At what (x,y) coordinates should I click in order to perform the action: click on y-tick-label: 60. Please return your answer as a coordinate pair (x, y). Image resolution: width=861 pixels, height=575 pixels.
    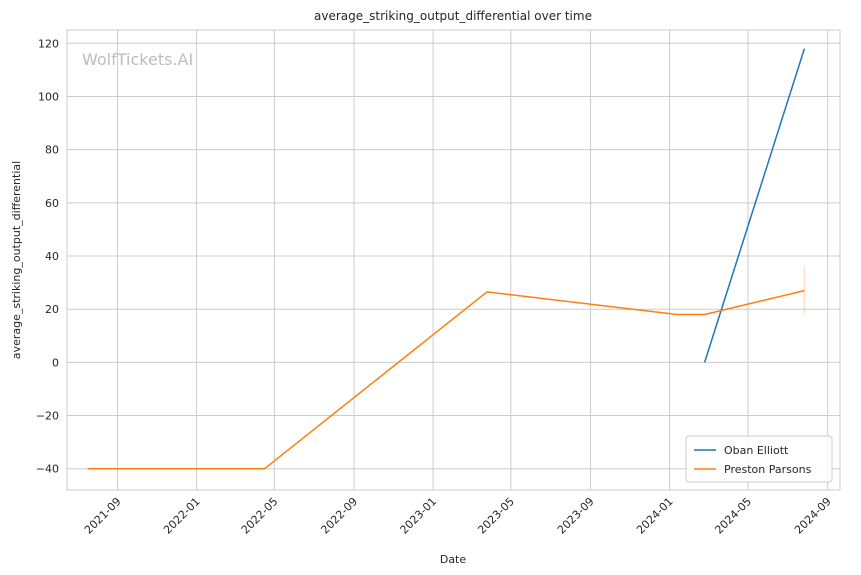
    Looking at the image, I should click on (52, 203).